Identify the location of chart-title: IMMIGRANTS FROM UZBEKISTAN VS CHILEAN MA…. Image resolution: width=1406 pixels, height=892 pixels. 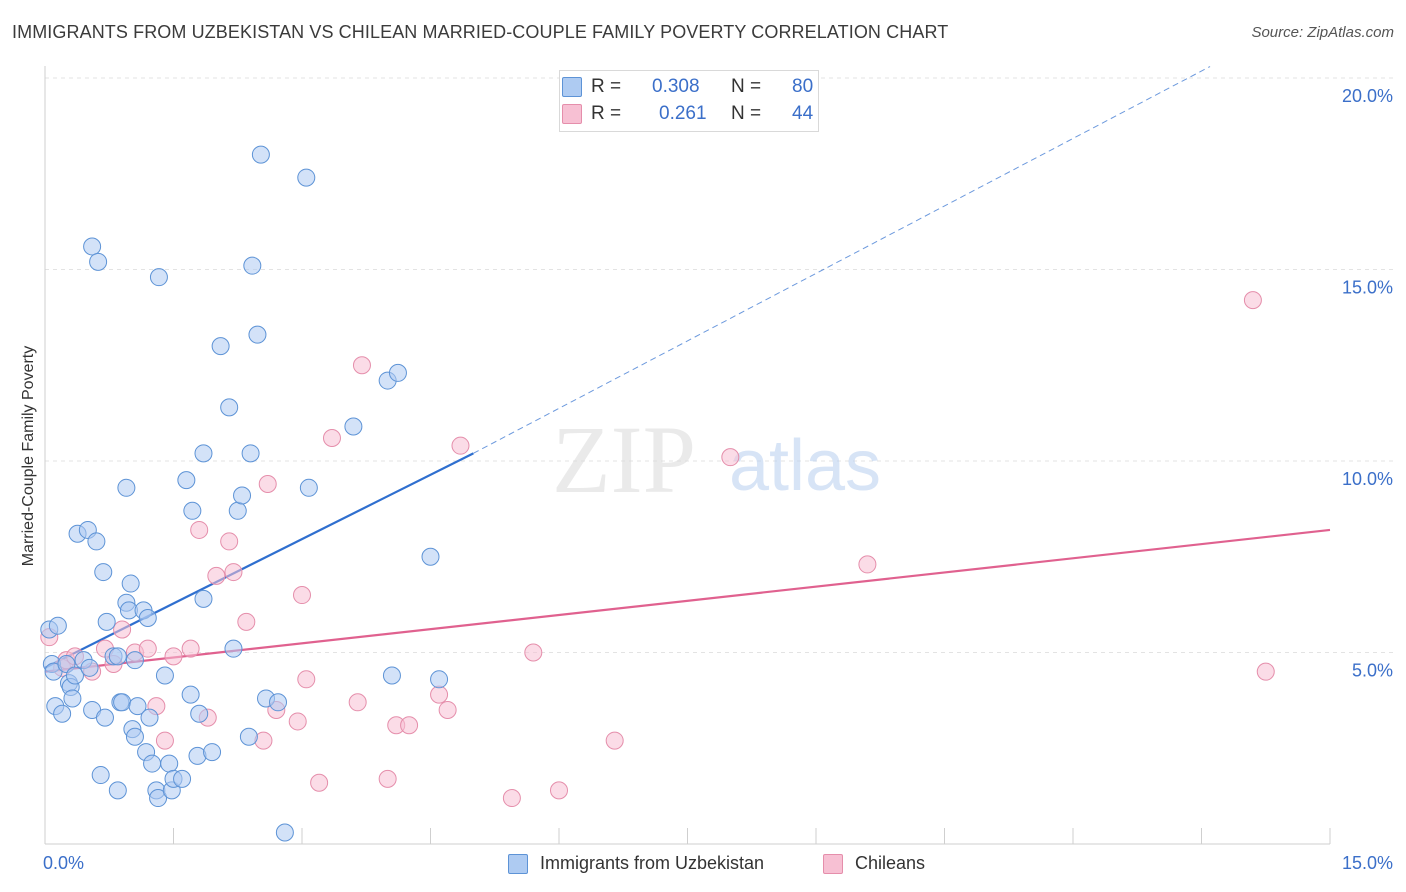
(480, 32).